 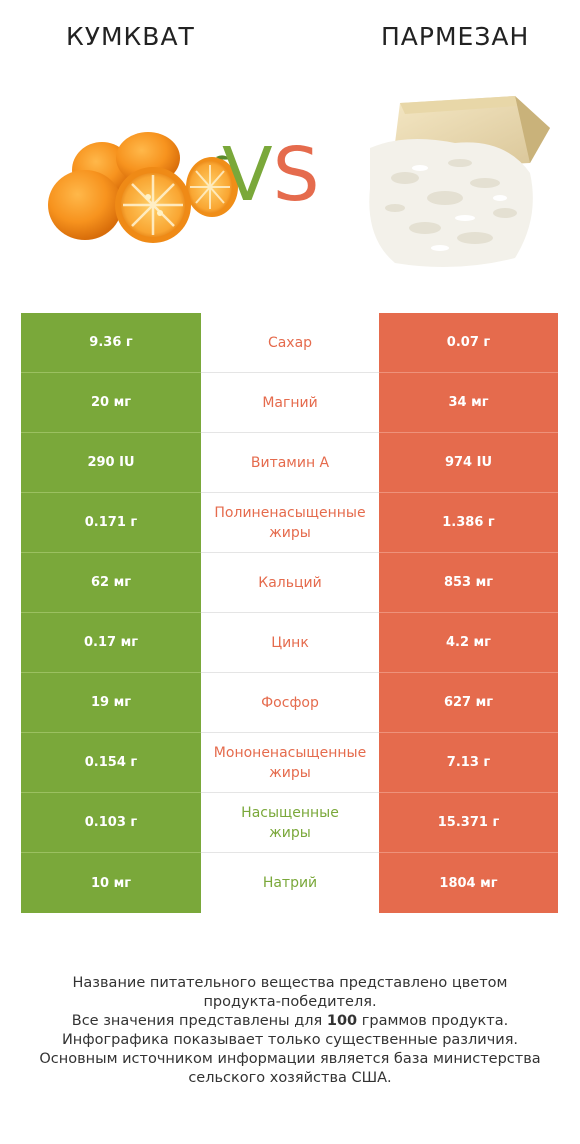 I want to click on right-value: 0.07 г, so click(x=468, y=343).